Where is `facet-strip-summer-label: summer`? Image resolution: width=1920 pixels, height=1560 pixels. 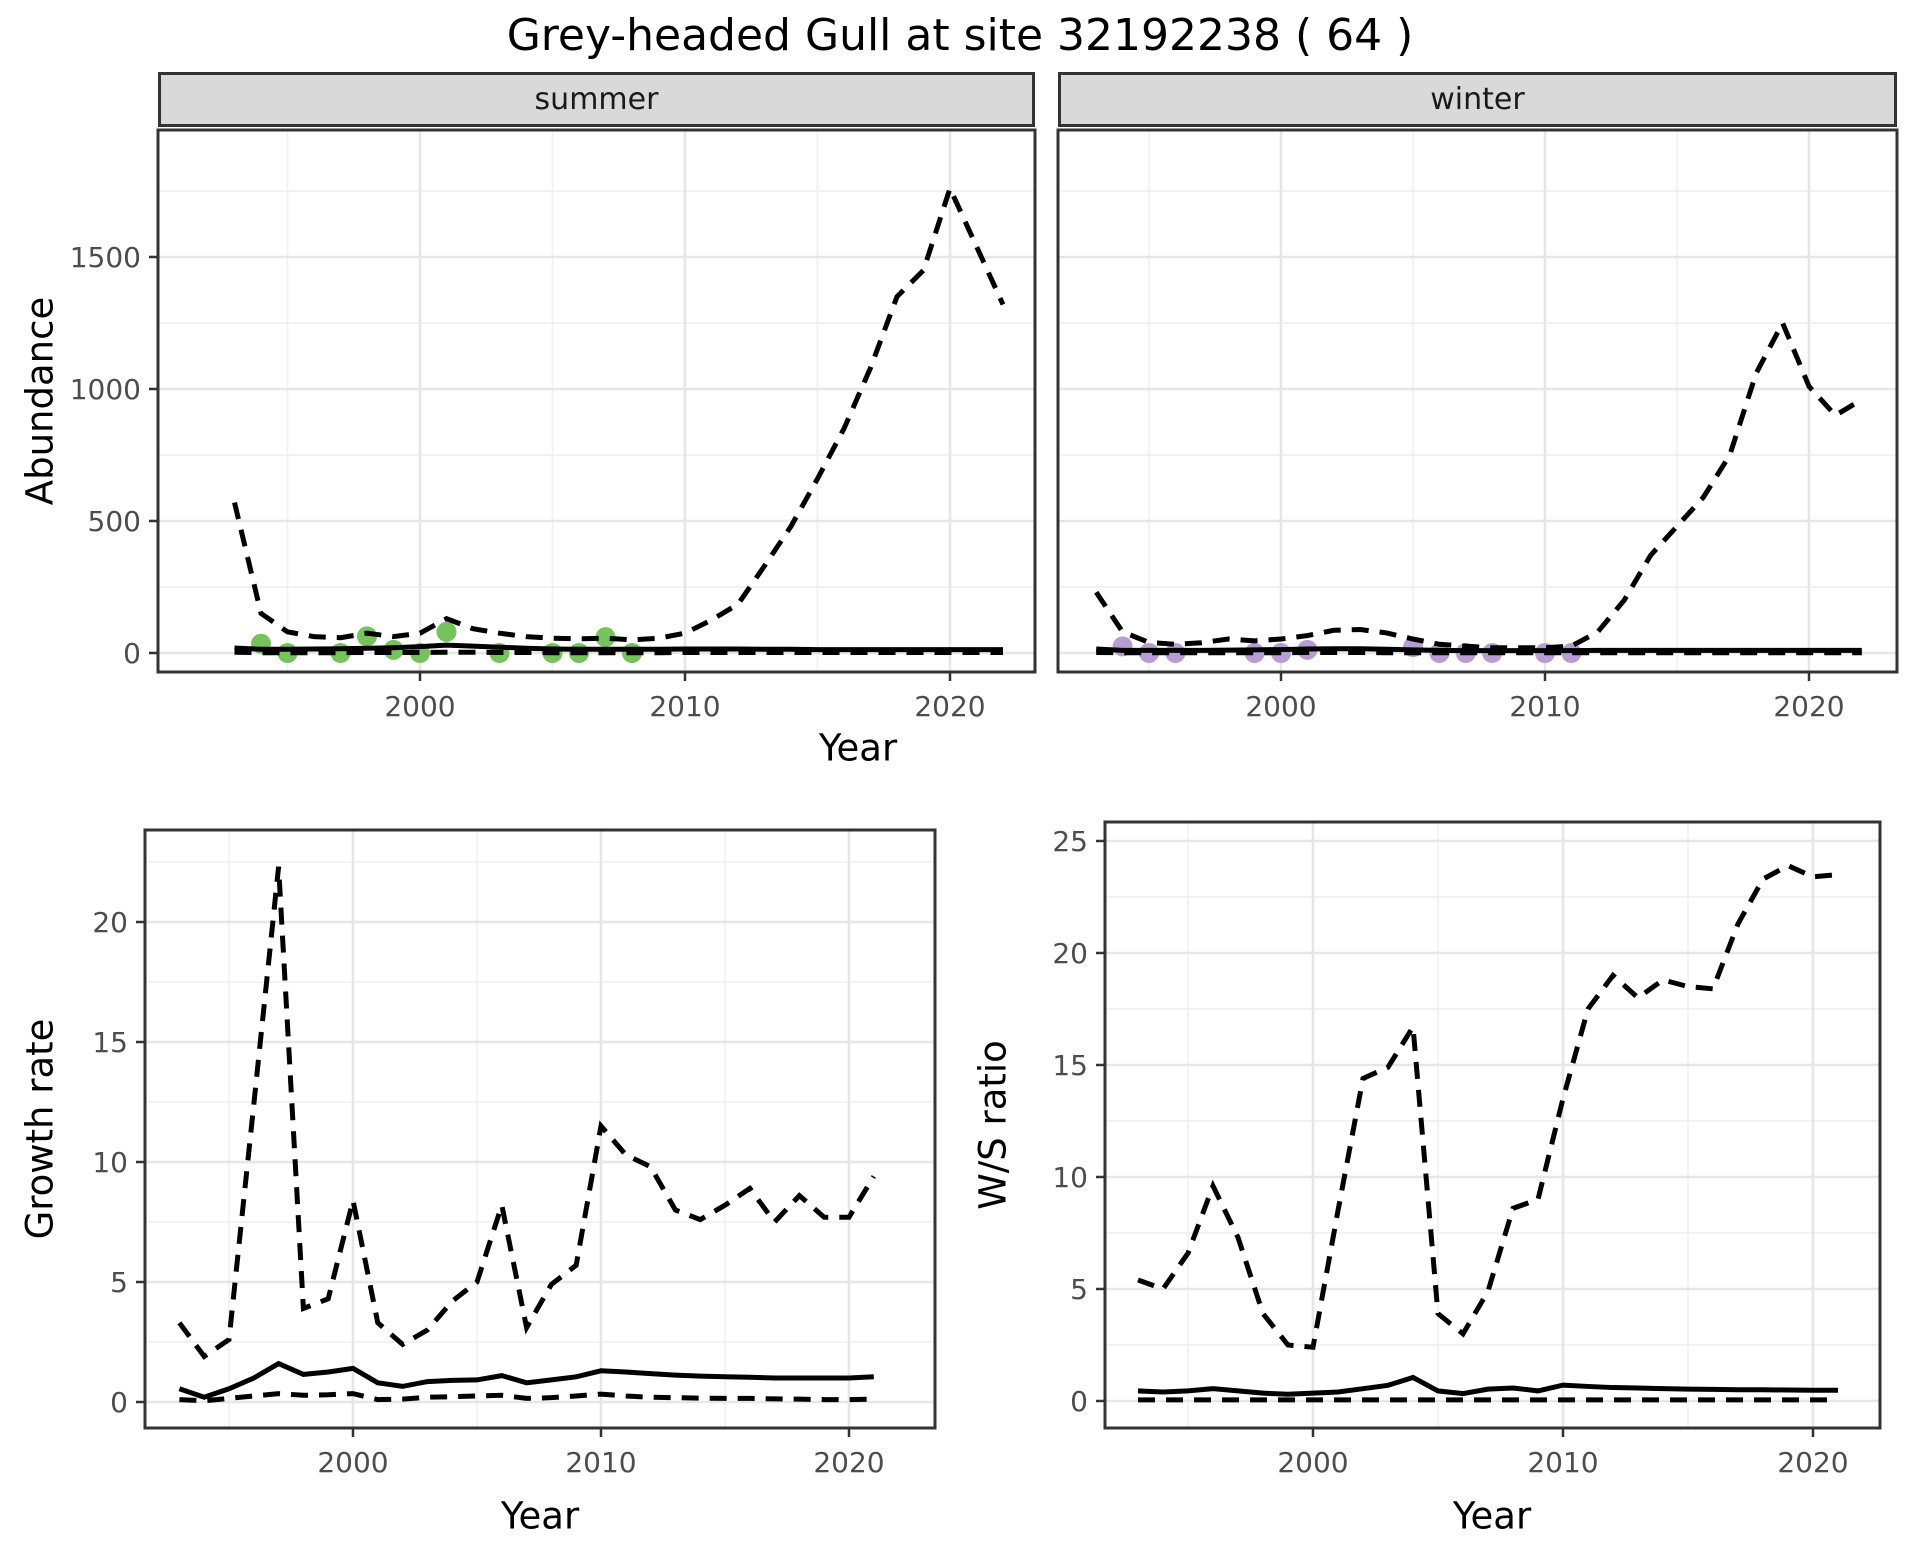
facet-strip-summer-label: summer is located at coordinates (596, 99).